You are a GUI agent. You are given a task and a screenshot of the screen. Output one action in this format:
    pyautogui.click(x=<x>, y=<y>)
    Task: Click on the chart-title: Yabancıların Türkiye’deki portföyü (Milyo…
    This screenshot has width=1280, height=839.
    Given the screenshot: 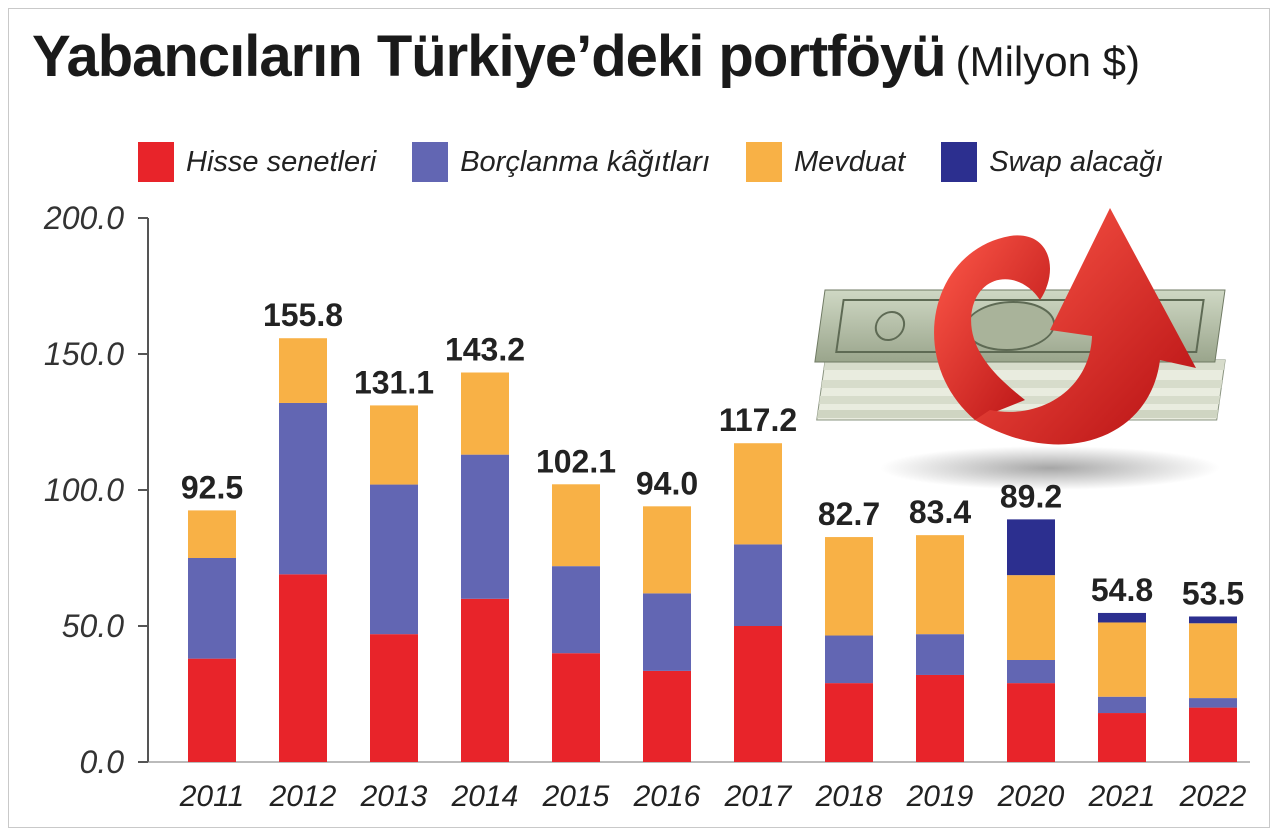 What is the action you would take?
    pyautogui.click(x=586, y=57)
    